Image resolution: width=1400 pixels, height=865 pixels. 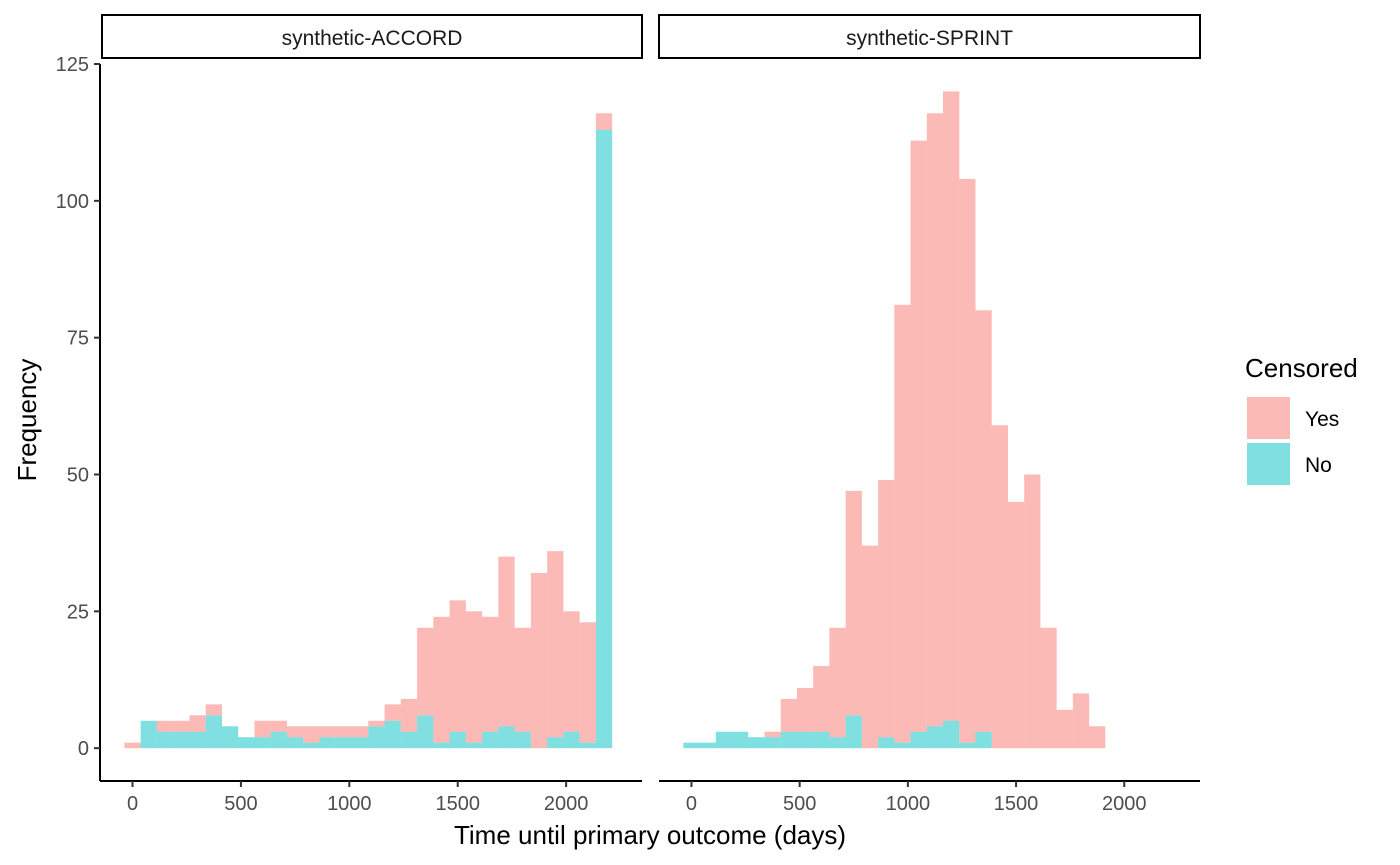 I want to click on y-tick-label: 125, so click(x=72, y=65).